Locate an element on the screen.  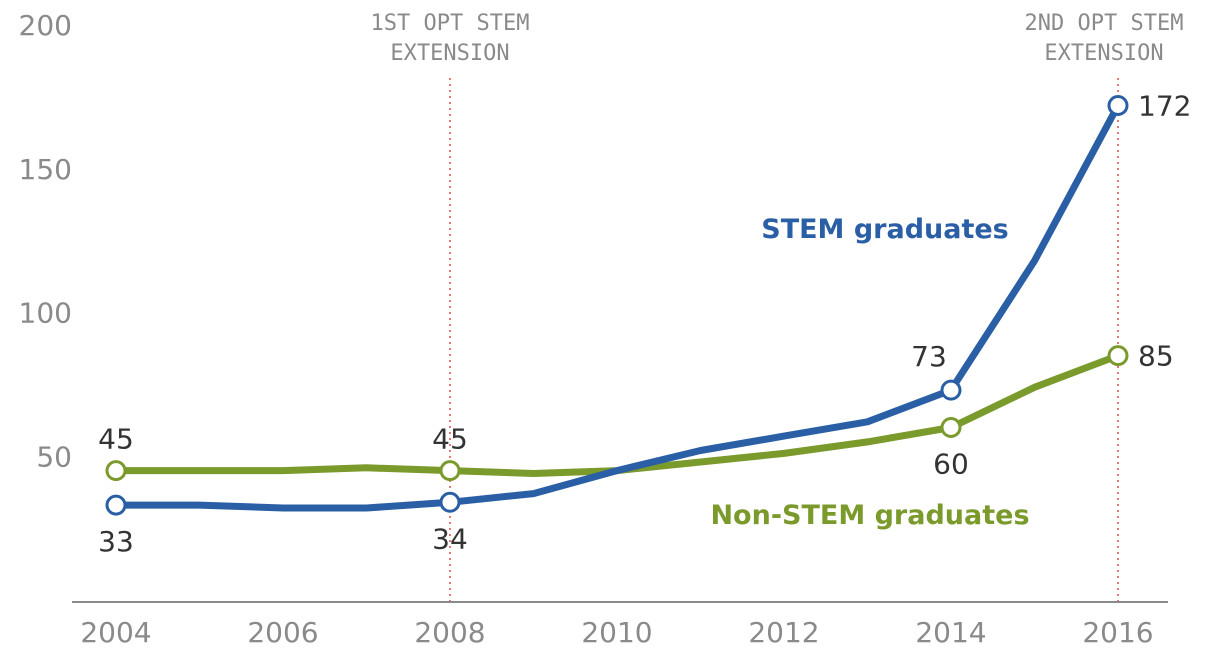
x-tick-label: 2004 is located at coordinates (115, 632).